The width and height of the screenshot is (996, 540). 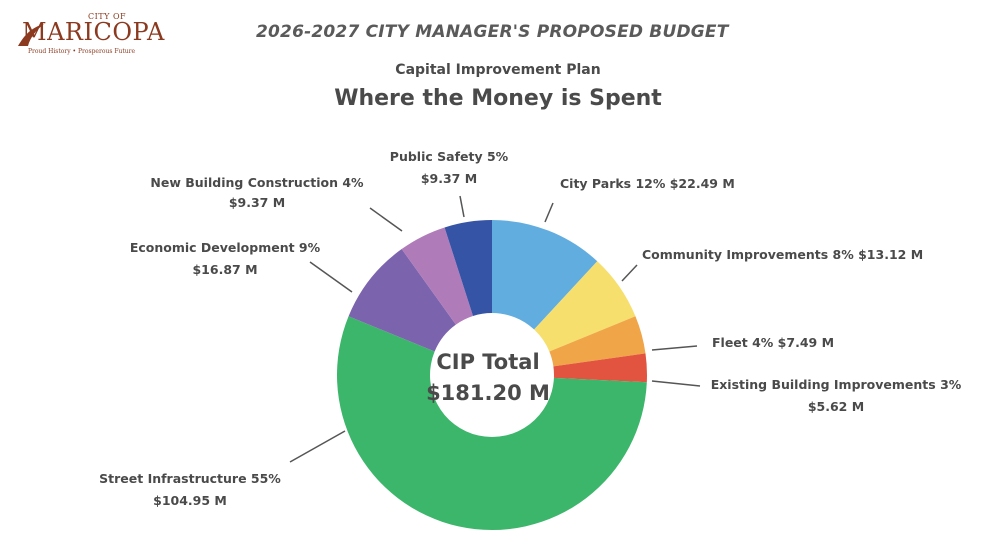 What do you see at coordinates (836, 406) in the screenshot?
I see `slice-amount: $5.62 M` at bounding box center [836, 406].